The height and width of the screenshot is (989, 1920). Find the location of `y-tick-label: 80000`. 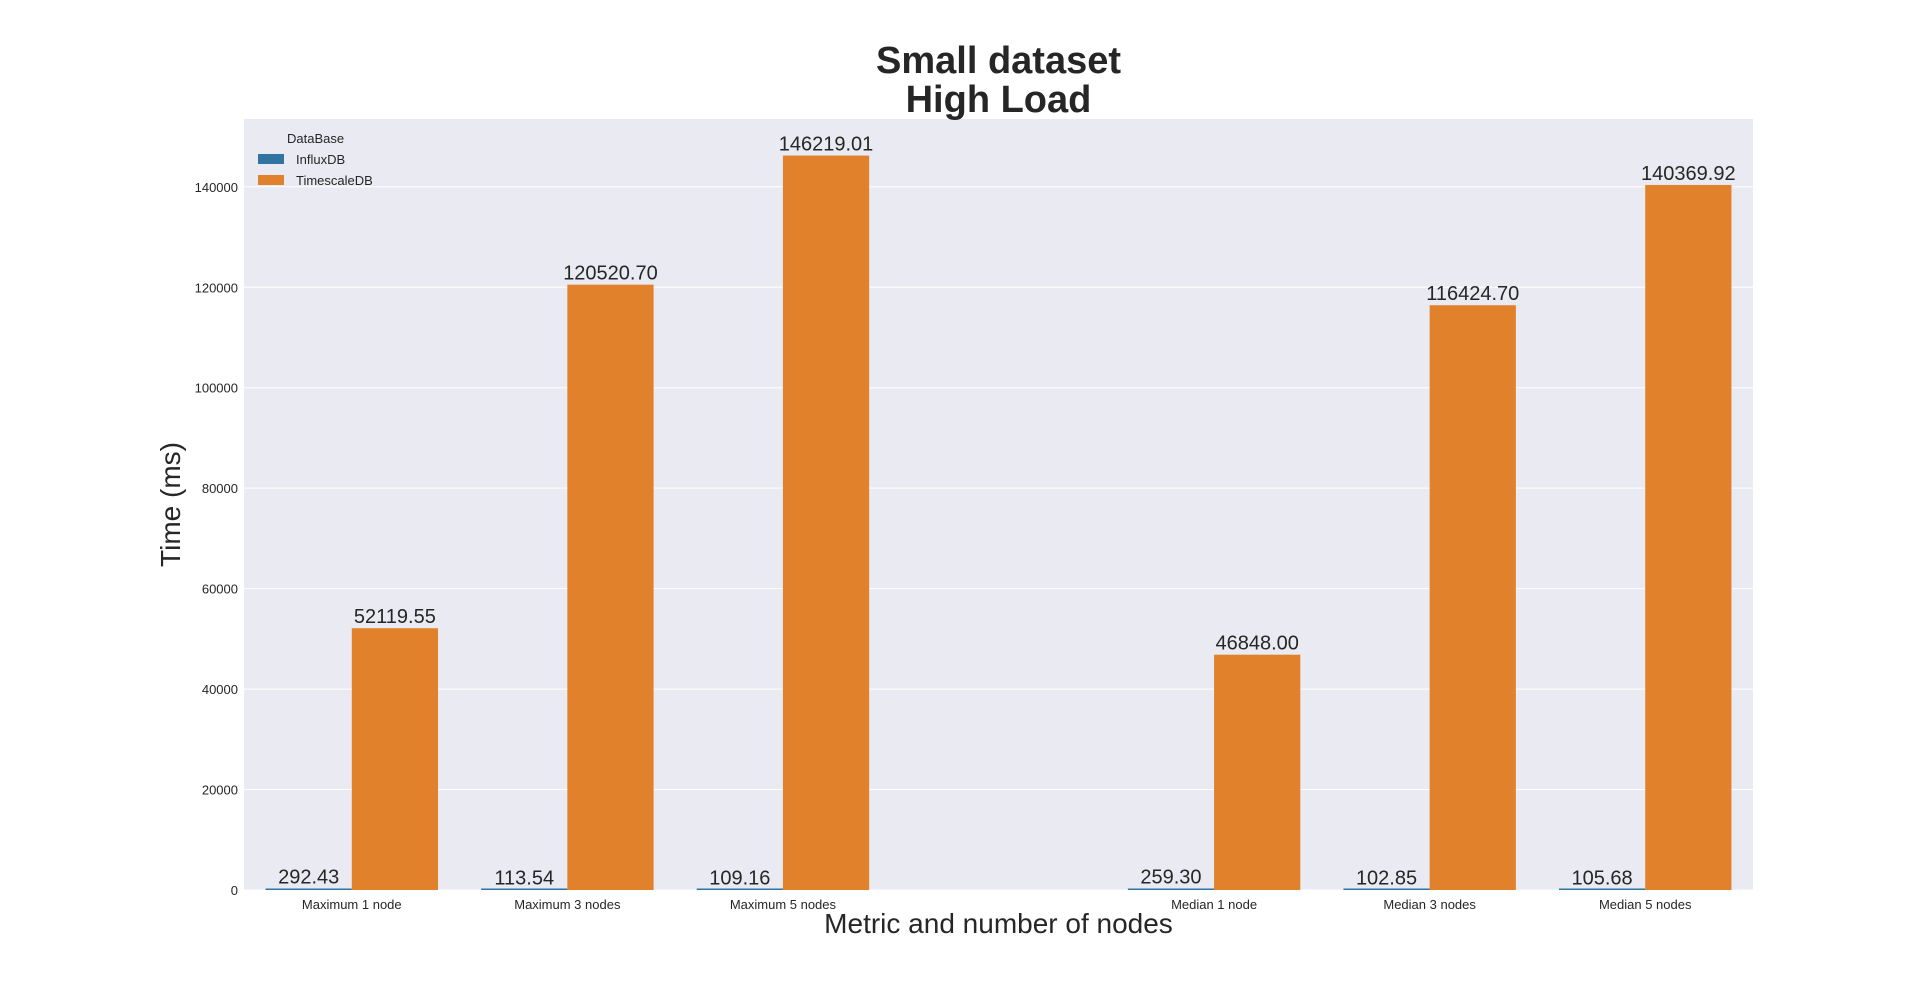

y-tick-label: 80000 is located at coordinates (220, 488).